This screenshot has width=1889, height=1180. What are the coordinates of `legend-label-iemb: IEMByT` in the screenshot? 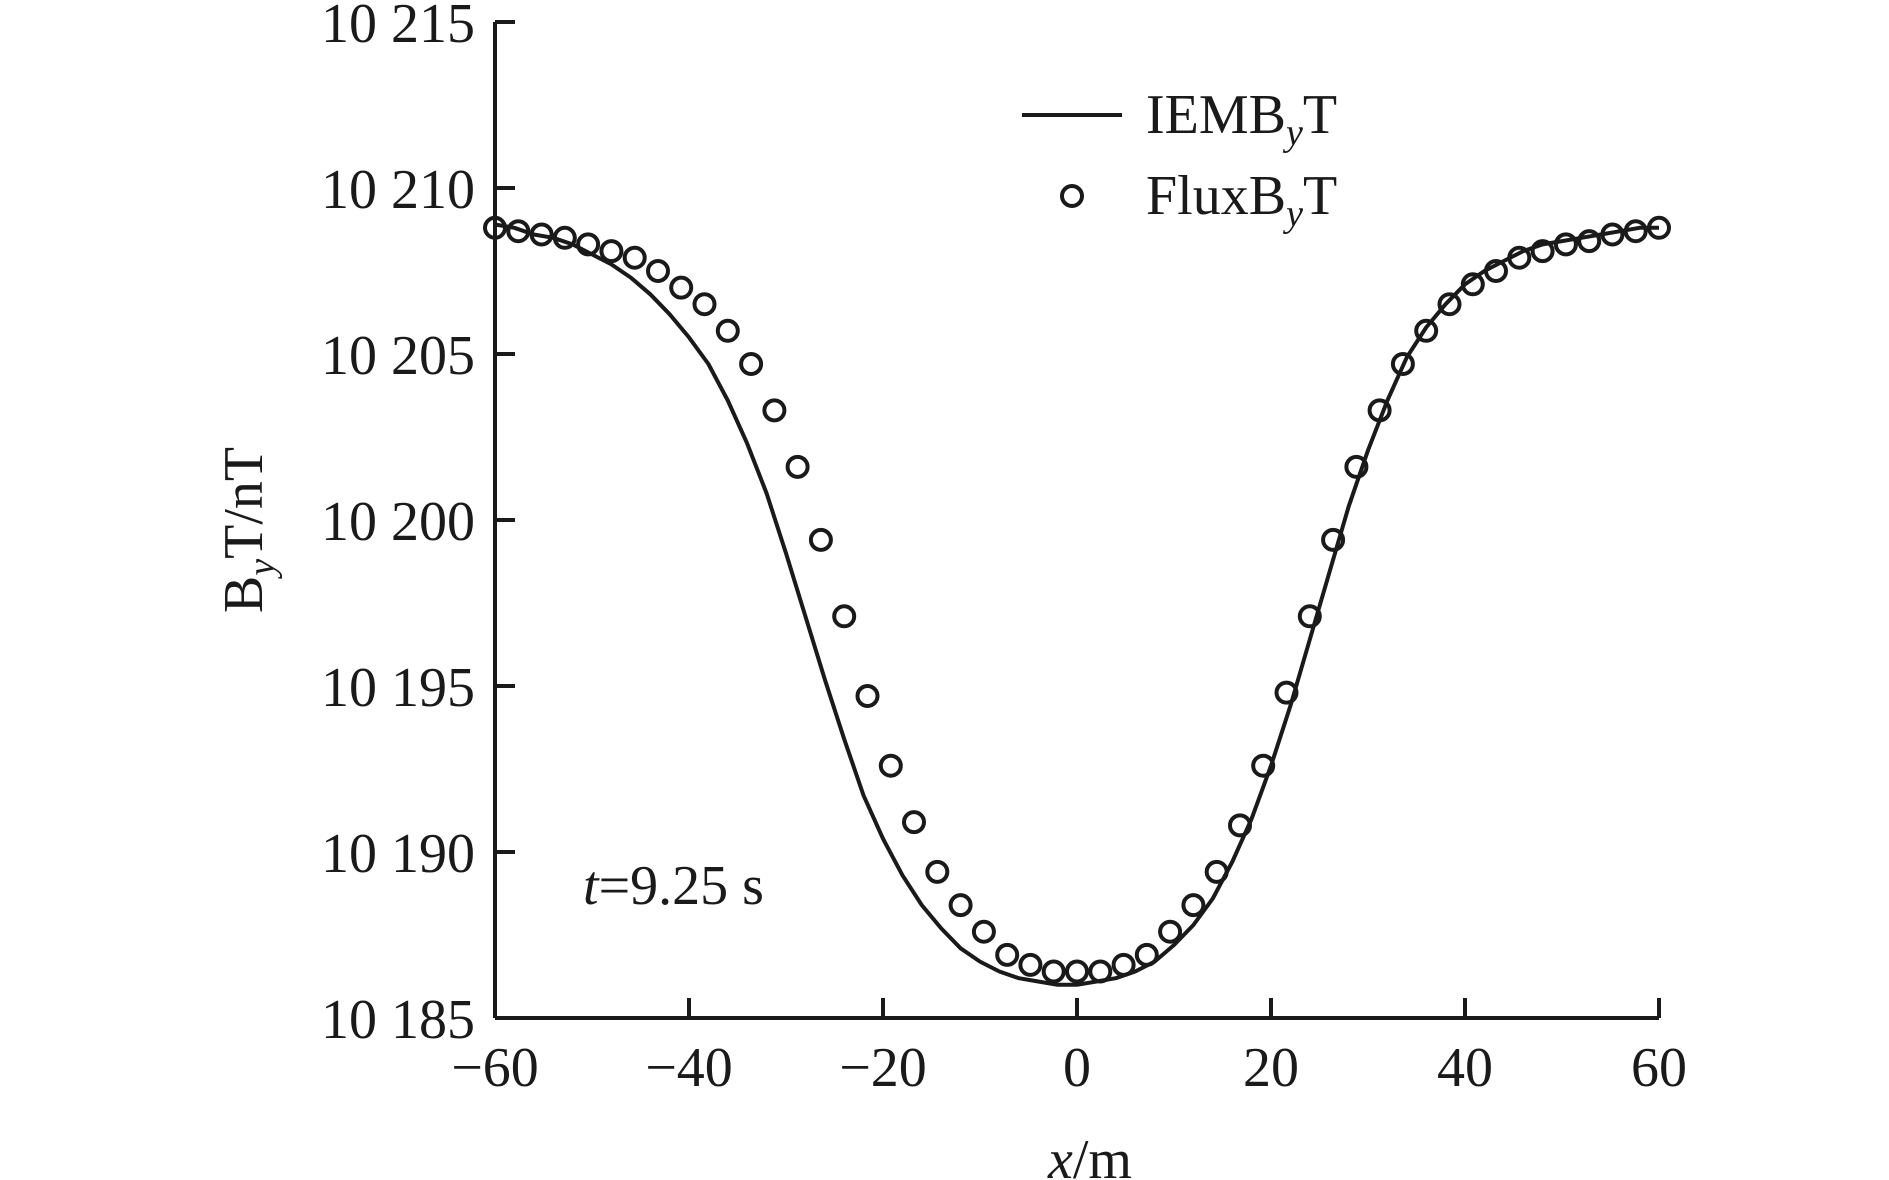 It's located at (1241, 119).